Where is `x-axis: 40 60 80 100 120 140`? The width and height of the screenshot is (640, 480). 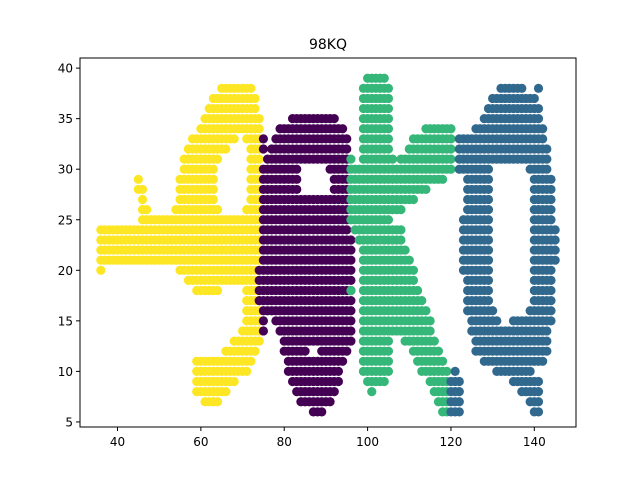 x-axis: 40 60 80 100 120 140 is located at coordinates (328, 438).